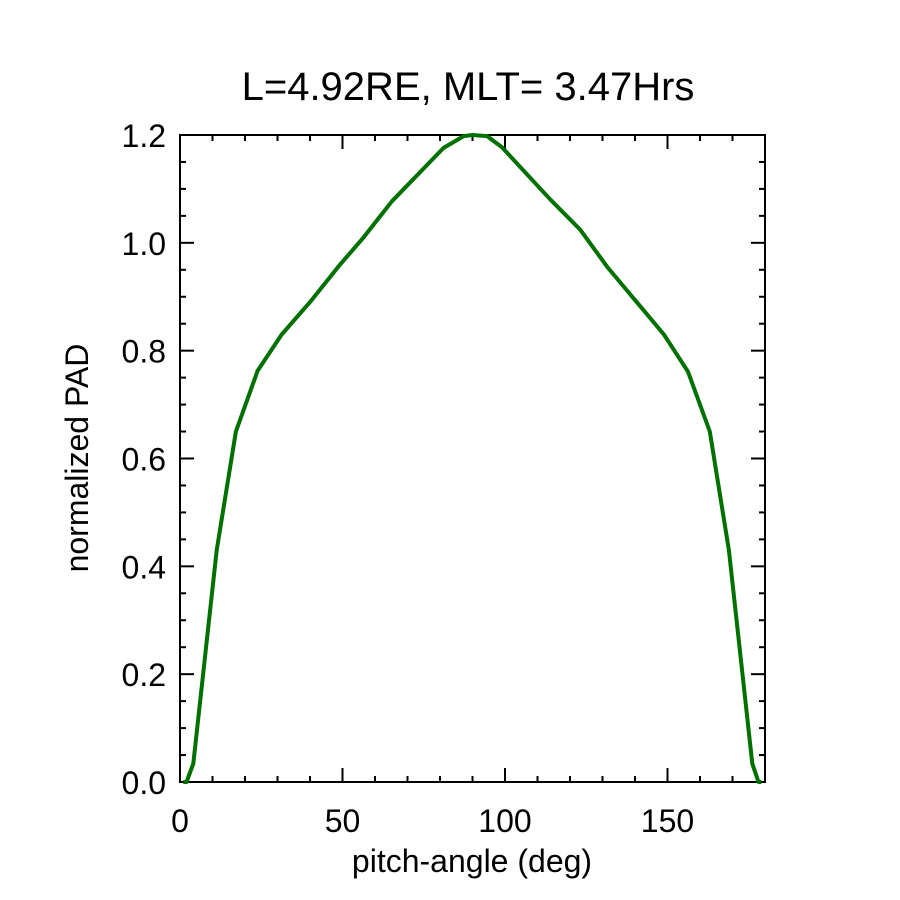 Image resolution: width=900 pixels, height=900 pixels. I want to click on x-tick-label: 50, so click(343, 821).